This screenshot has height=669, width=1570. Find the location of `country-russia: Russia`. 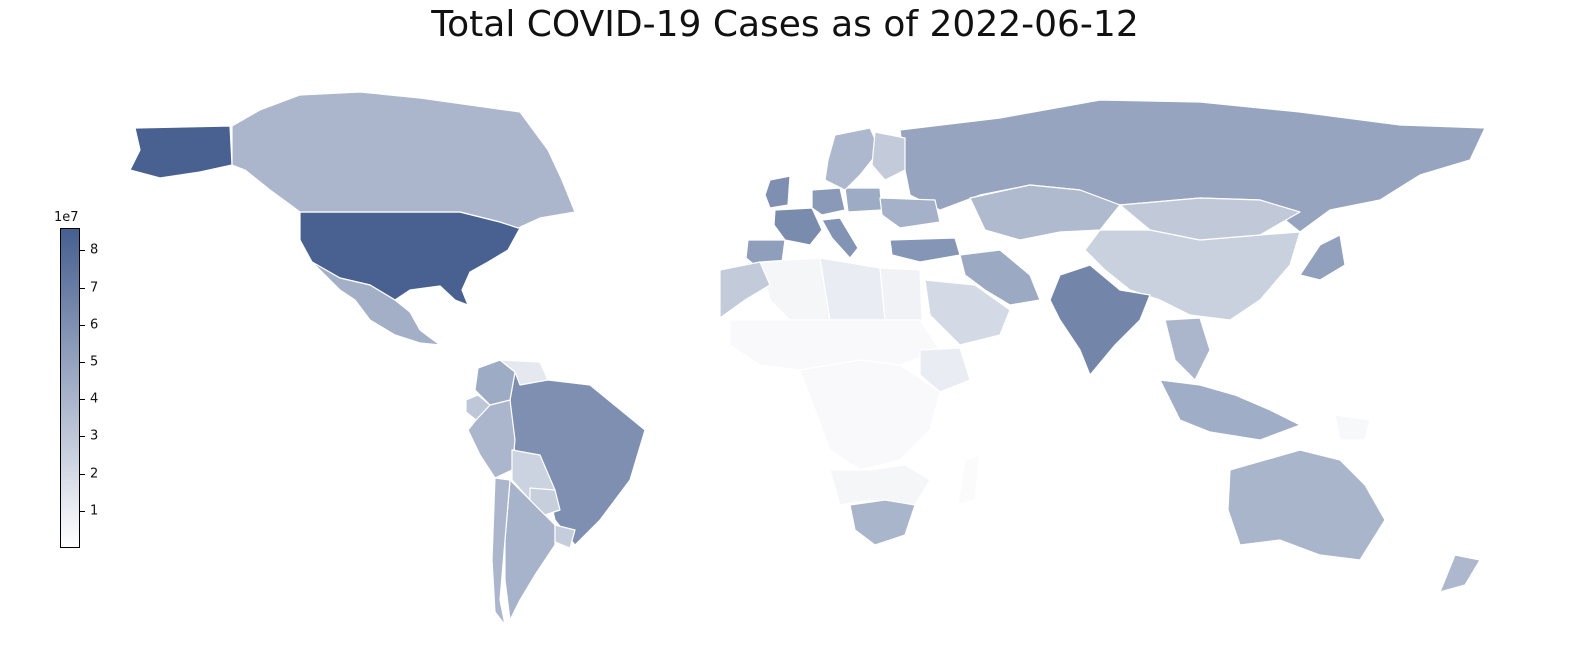

country-russia: Russia is located at coordinates (1192, 166).